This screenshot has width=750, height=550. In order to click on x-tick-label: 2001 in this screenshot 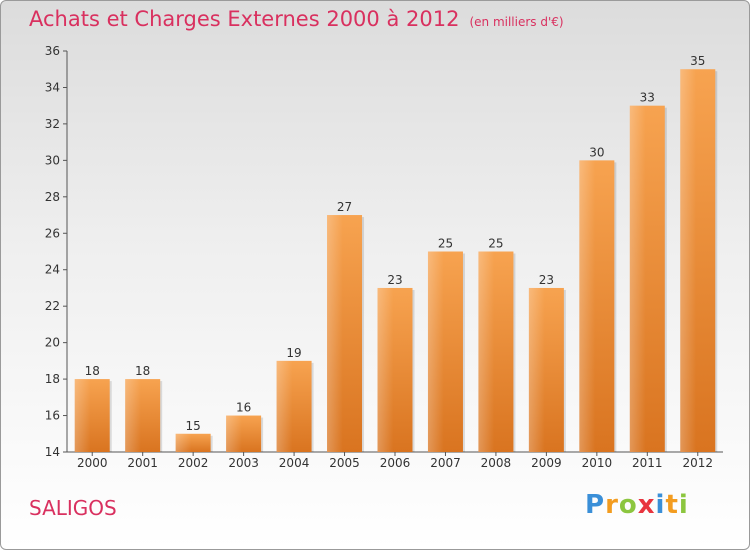, I will do `click(142, 463)`.